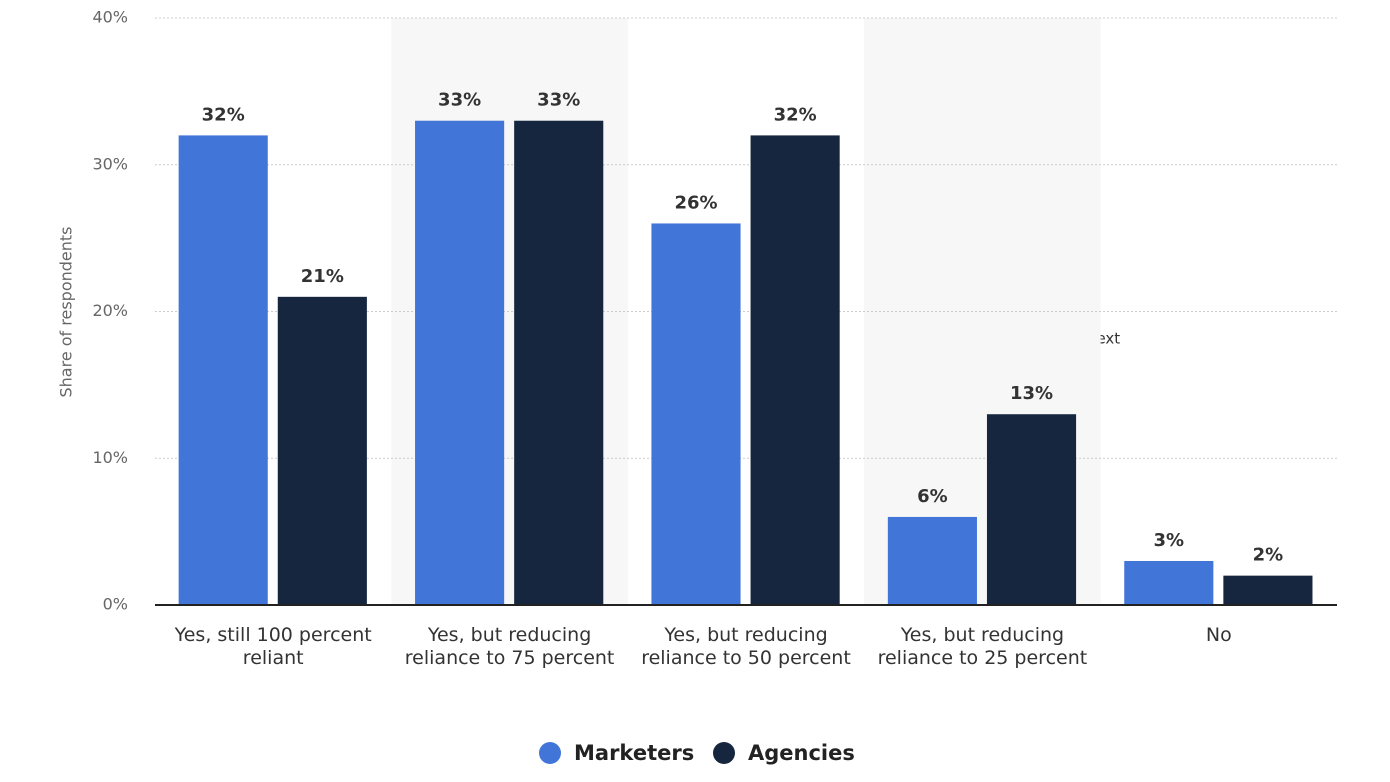 The width and height of the screenshot is (1390, 782). I want to click on legend-label: Marketers, so click(634, 753).